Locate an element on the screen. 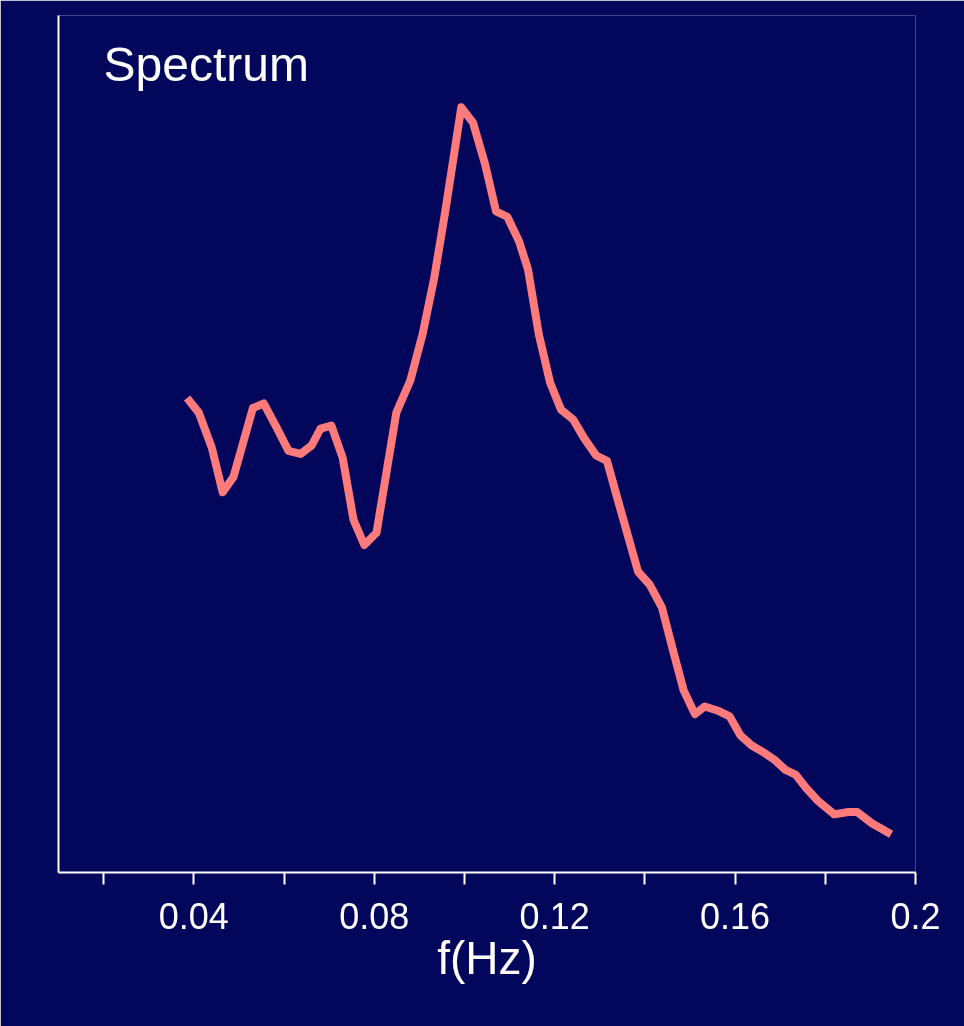 Image resolution: width=964 pixels, height=1026 pixels. x-tick-label: 0.08 is located at coordinates (374, 916).